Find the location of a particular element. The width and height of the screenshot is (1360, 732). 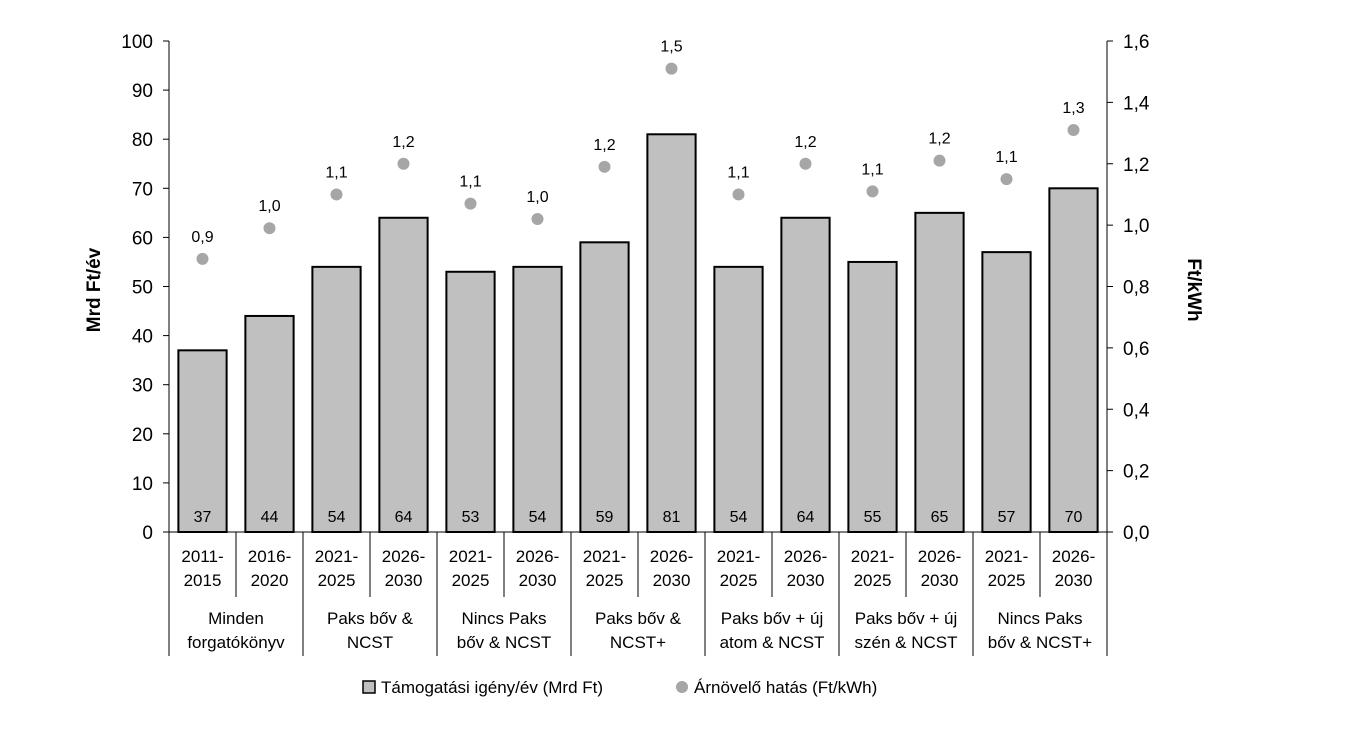

group-label: Minden forgatókönyv is located at coordinates (236, 630).